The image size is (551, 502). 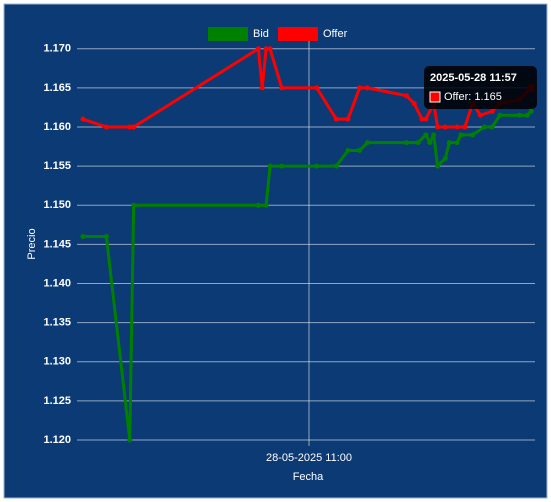 I want to click on y-tick-label: 1.160, so click(x=57, y=127).